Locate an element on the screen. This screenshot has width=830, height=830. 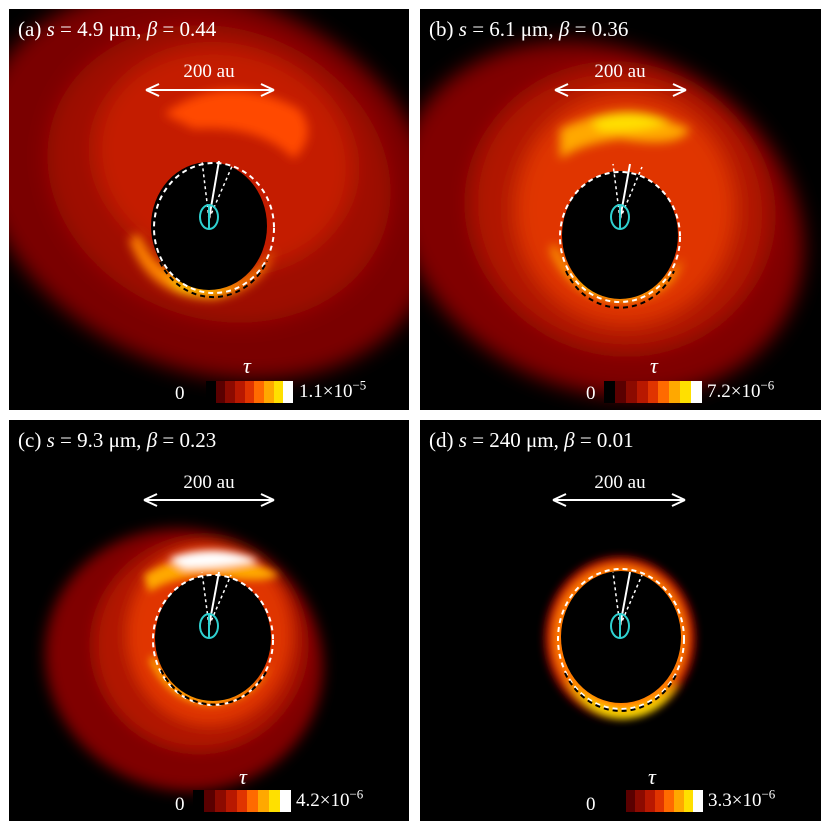
disk-image-d is located at coordinates (620, 606).